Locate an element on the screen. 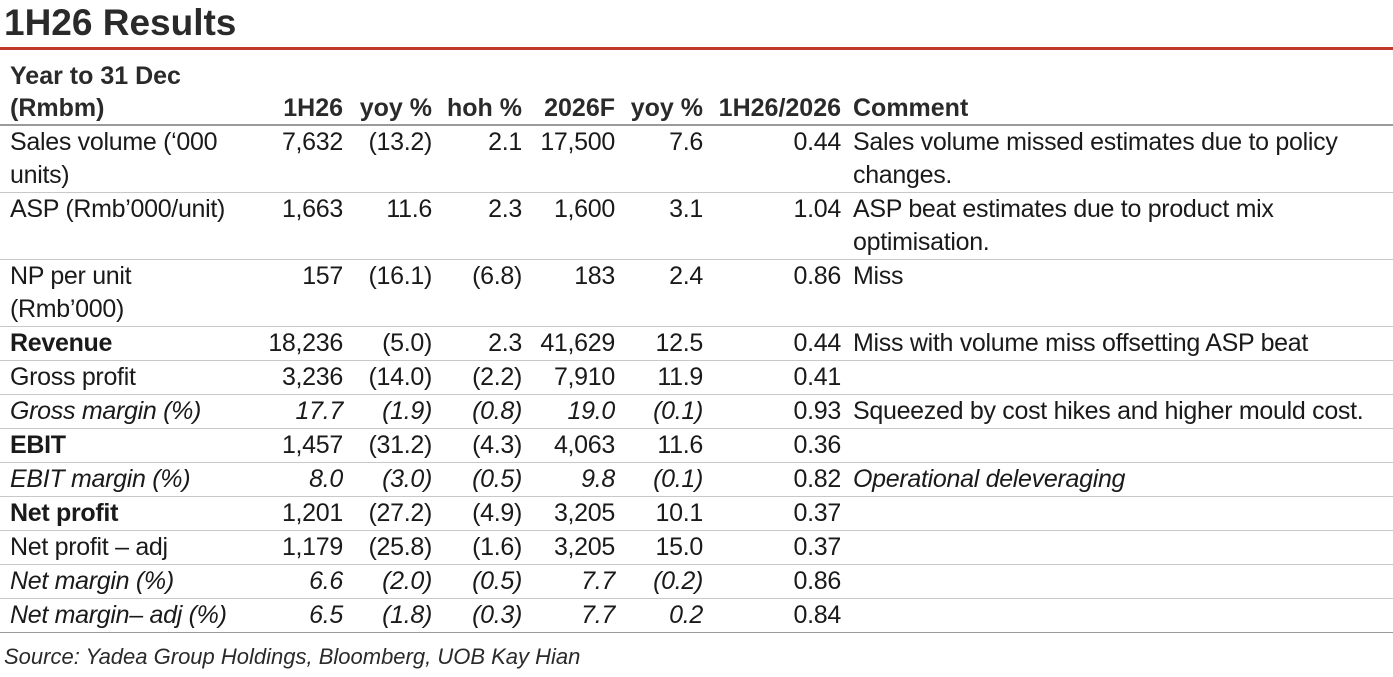 The image size is (1393, 677). header-2026f: 2026F is located at coordinates (572, 92).